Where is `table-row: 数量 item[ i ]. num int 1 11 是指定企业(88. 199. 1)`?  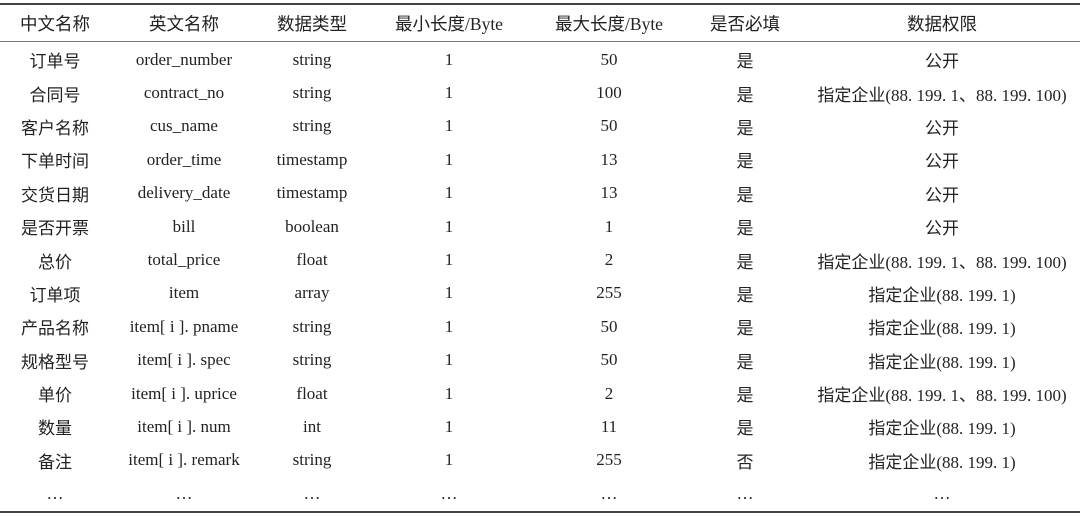 table-row: 数量 item[ i ]. num int 1 11 是指定企业(88. 199. 1) is located at coordinates (540, 426).